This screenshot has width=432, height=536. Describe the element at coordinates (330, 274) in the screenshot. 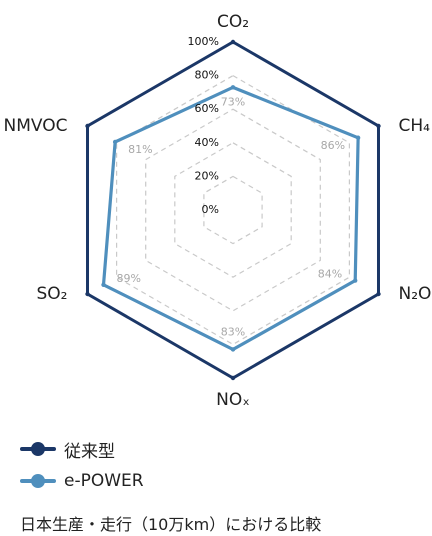

I see `value-label-2: 84%` at that location.